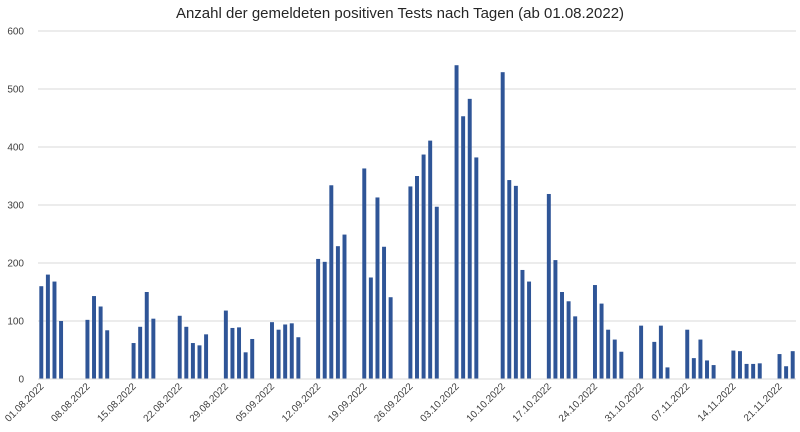  I want to click on x-tick-label: 26.09.2022, so click(393, 402).